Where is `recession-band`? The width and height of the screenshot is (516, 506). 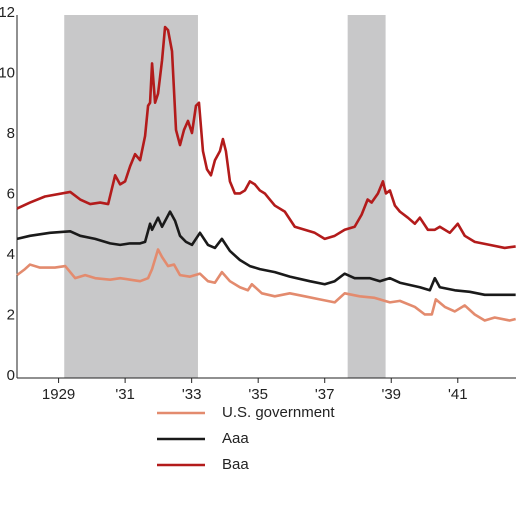 recession-band is located at coordinates (366, 196).